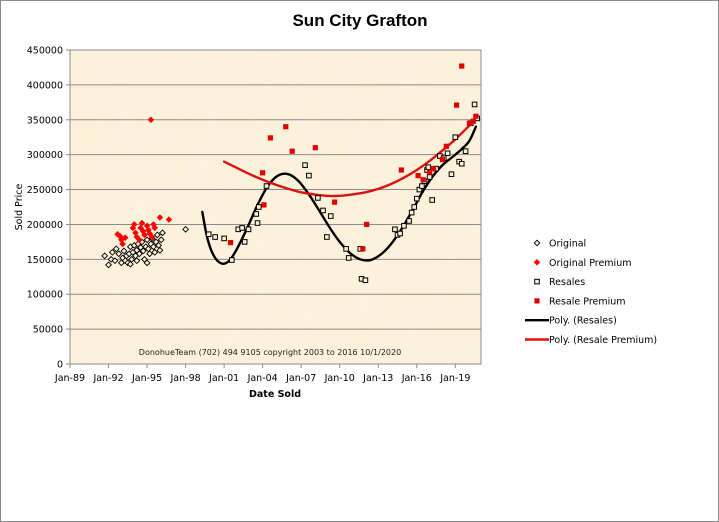 This screenshot has width=719, height=522. Describe the element at coordinates (582, 263) in the screenshot. I see `legend-item: Original Premium` at that location.